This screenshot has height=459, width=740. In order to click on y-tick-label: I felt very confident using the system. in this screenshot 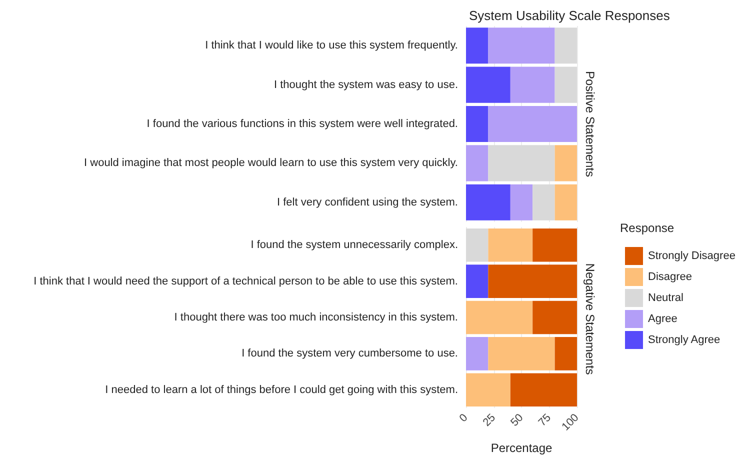, I will do `click(367, 202)`.